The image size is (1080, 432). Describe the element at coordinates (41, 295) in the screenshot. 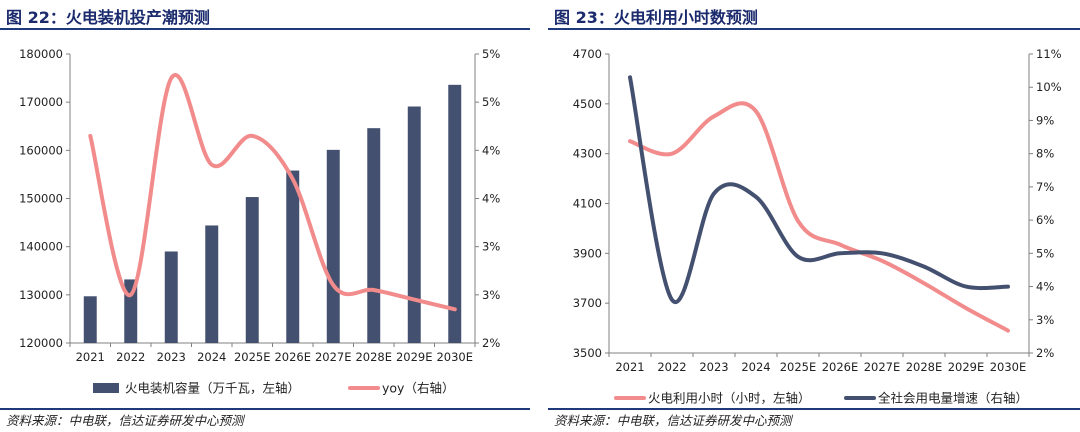

I see `y-tick-label-left: 130000` at that location.